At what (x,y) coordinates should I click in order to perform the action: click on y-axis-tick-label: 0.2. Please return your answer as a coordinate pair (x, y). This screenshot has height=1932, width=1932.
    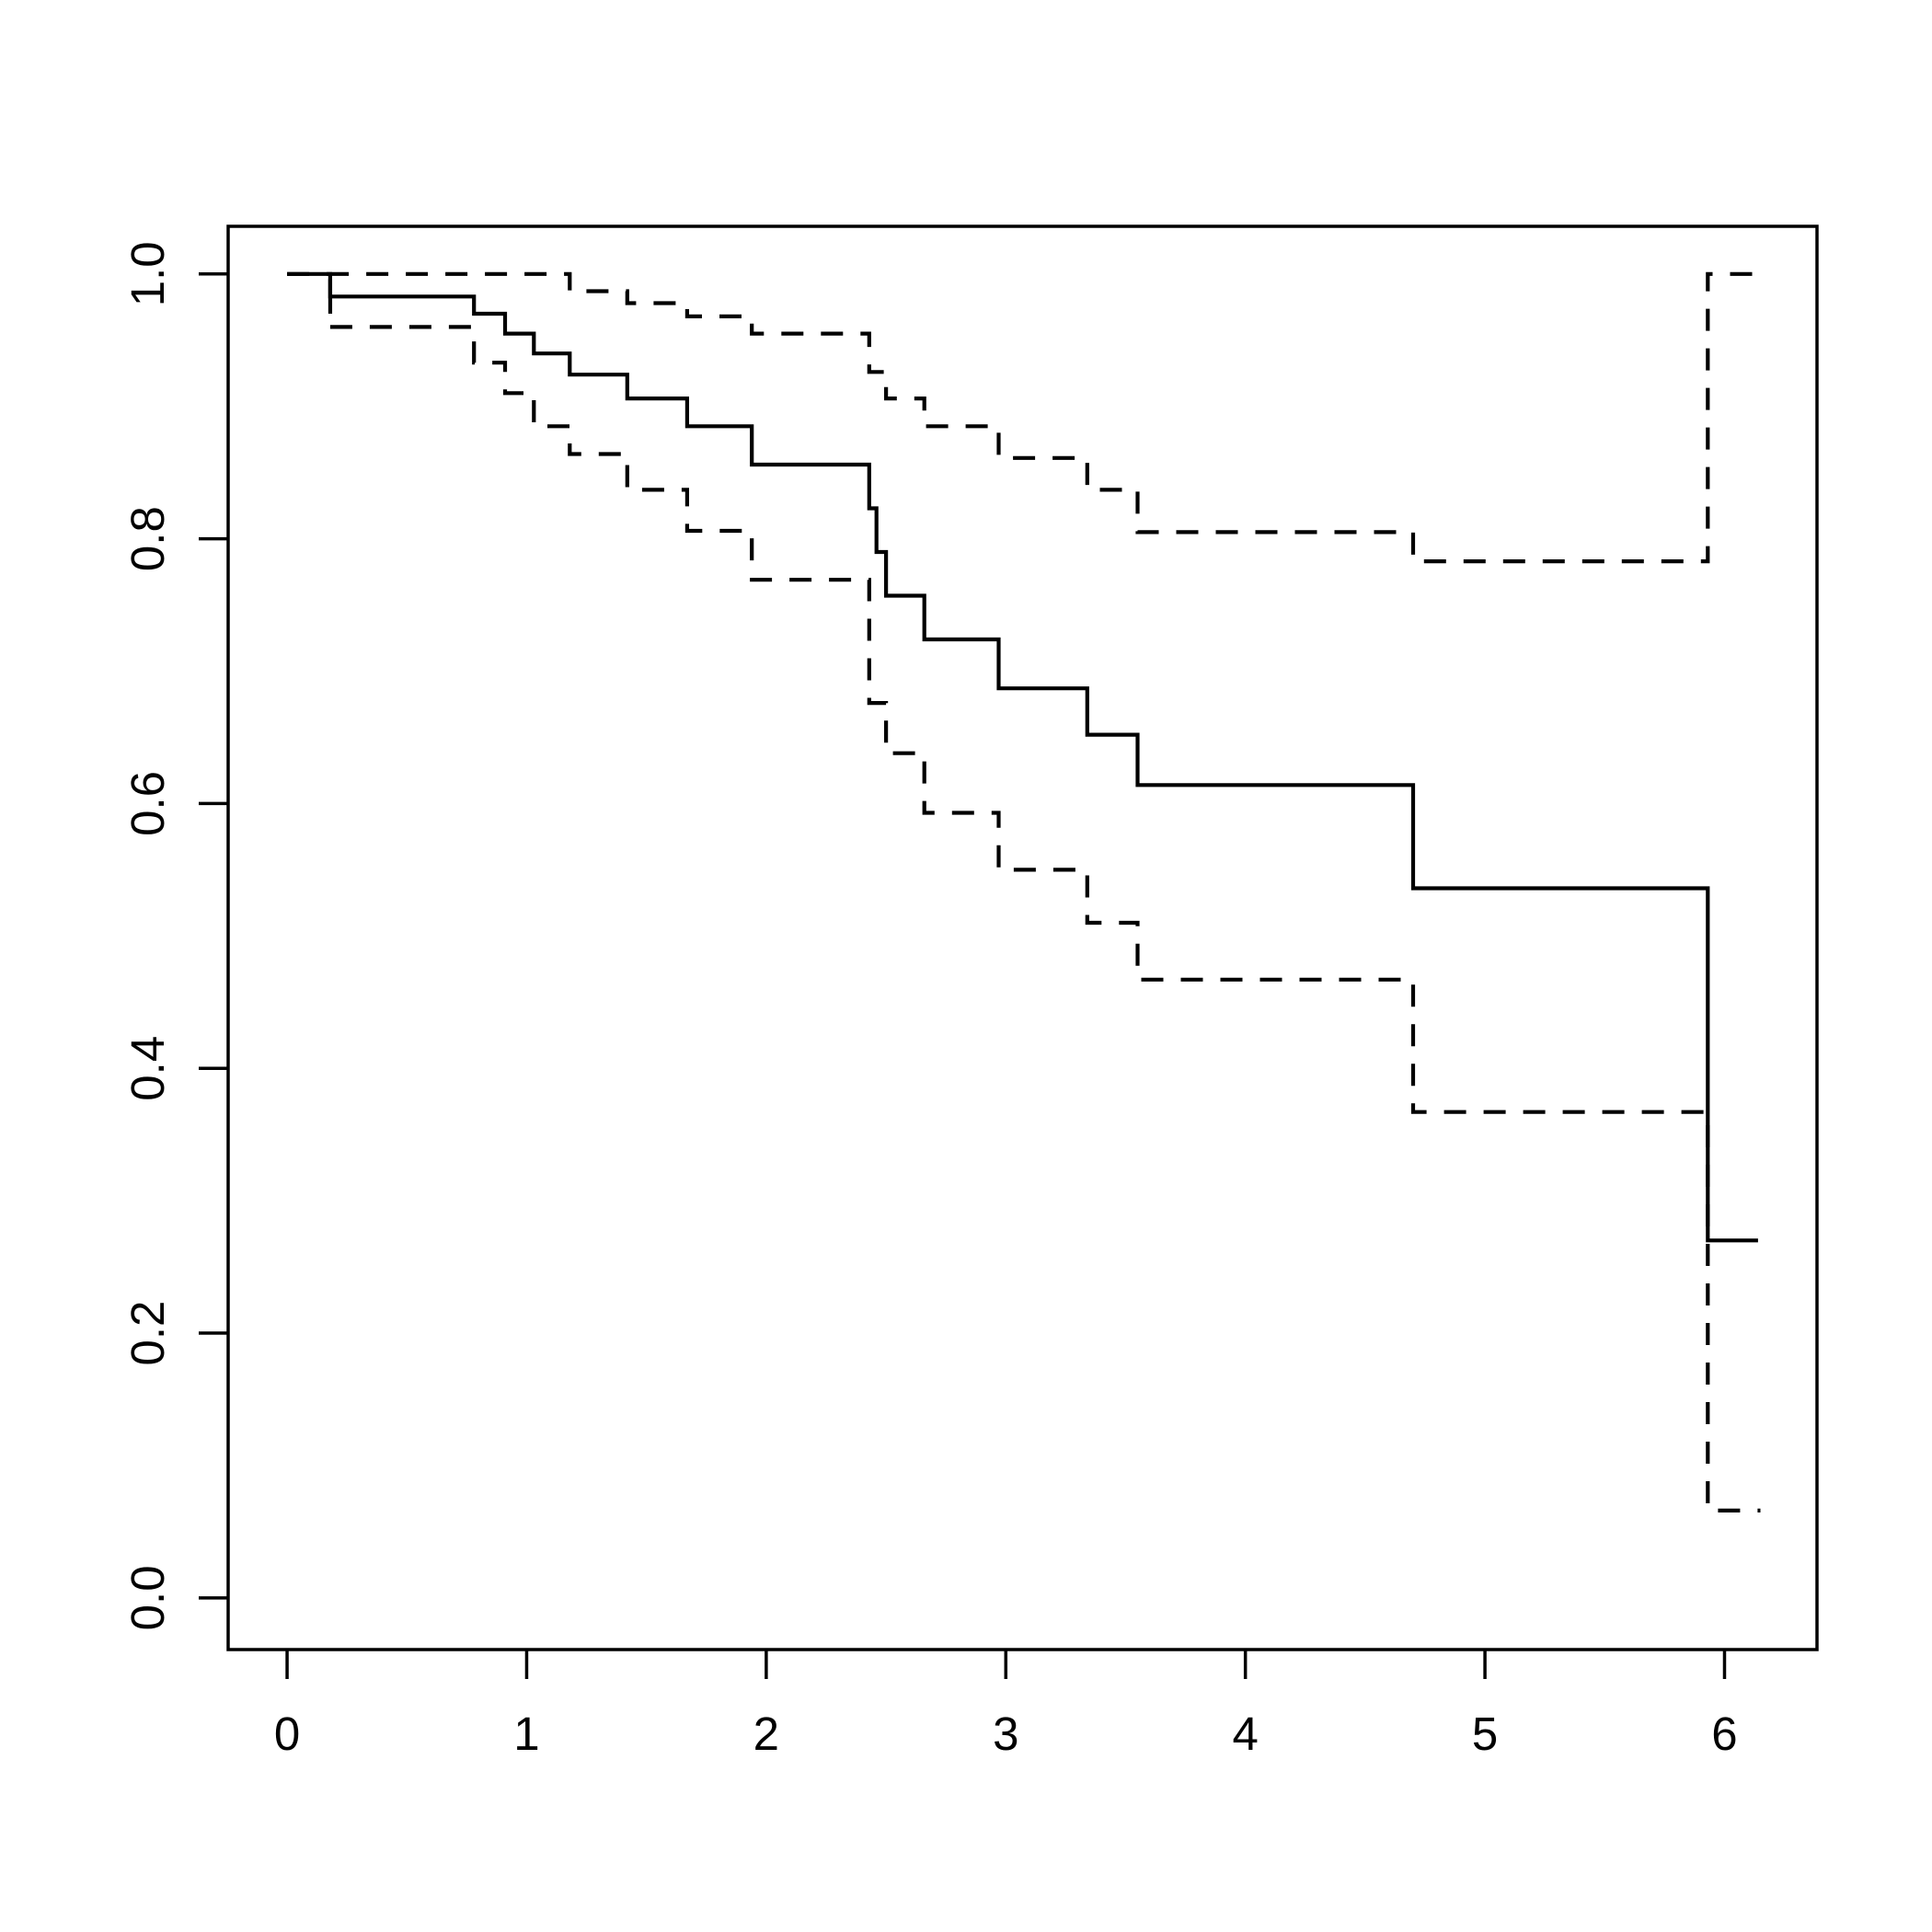
    Looking at the image, I should click on (147, 1333).